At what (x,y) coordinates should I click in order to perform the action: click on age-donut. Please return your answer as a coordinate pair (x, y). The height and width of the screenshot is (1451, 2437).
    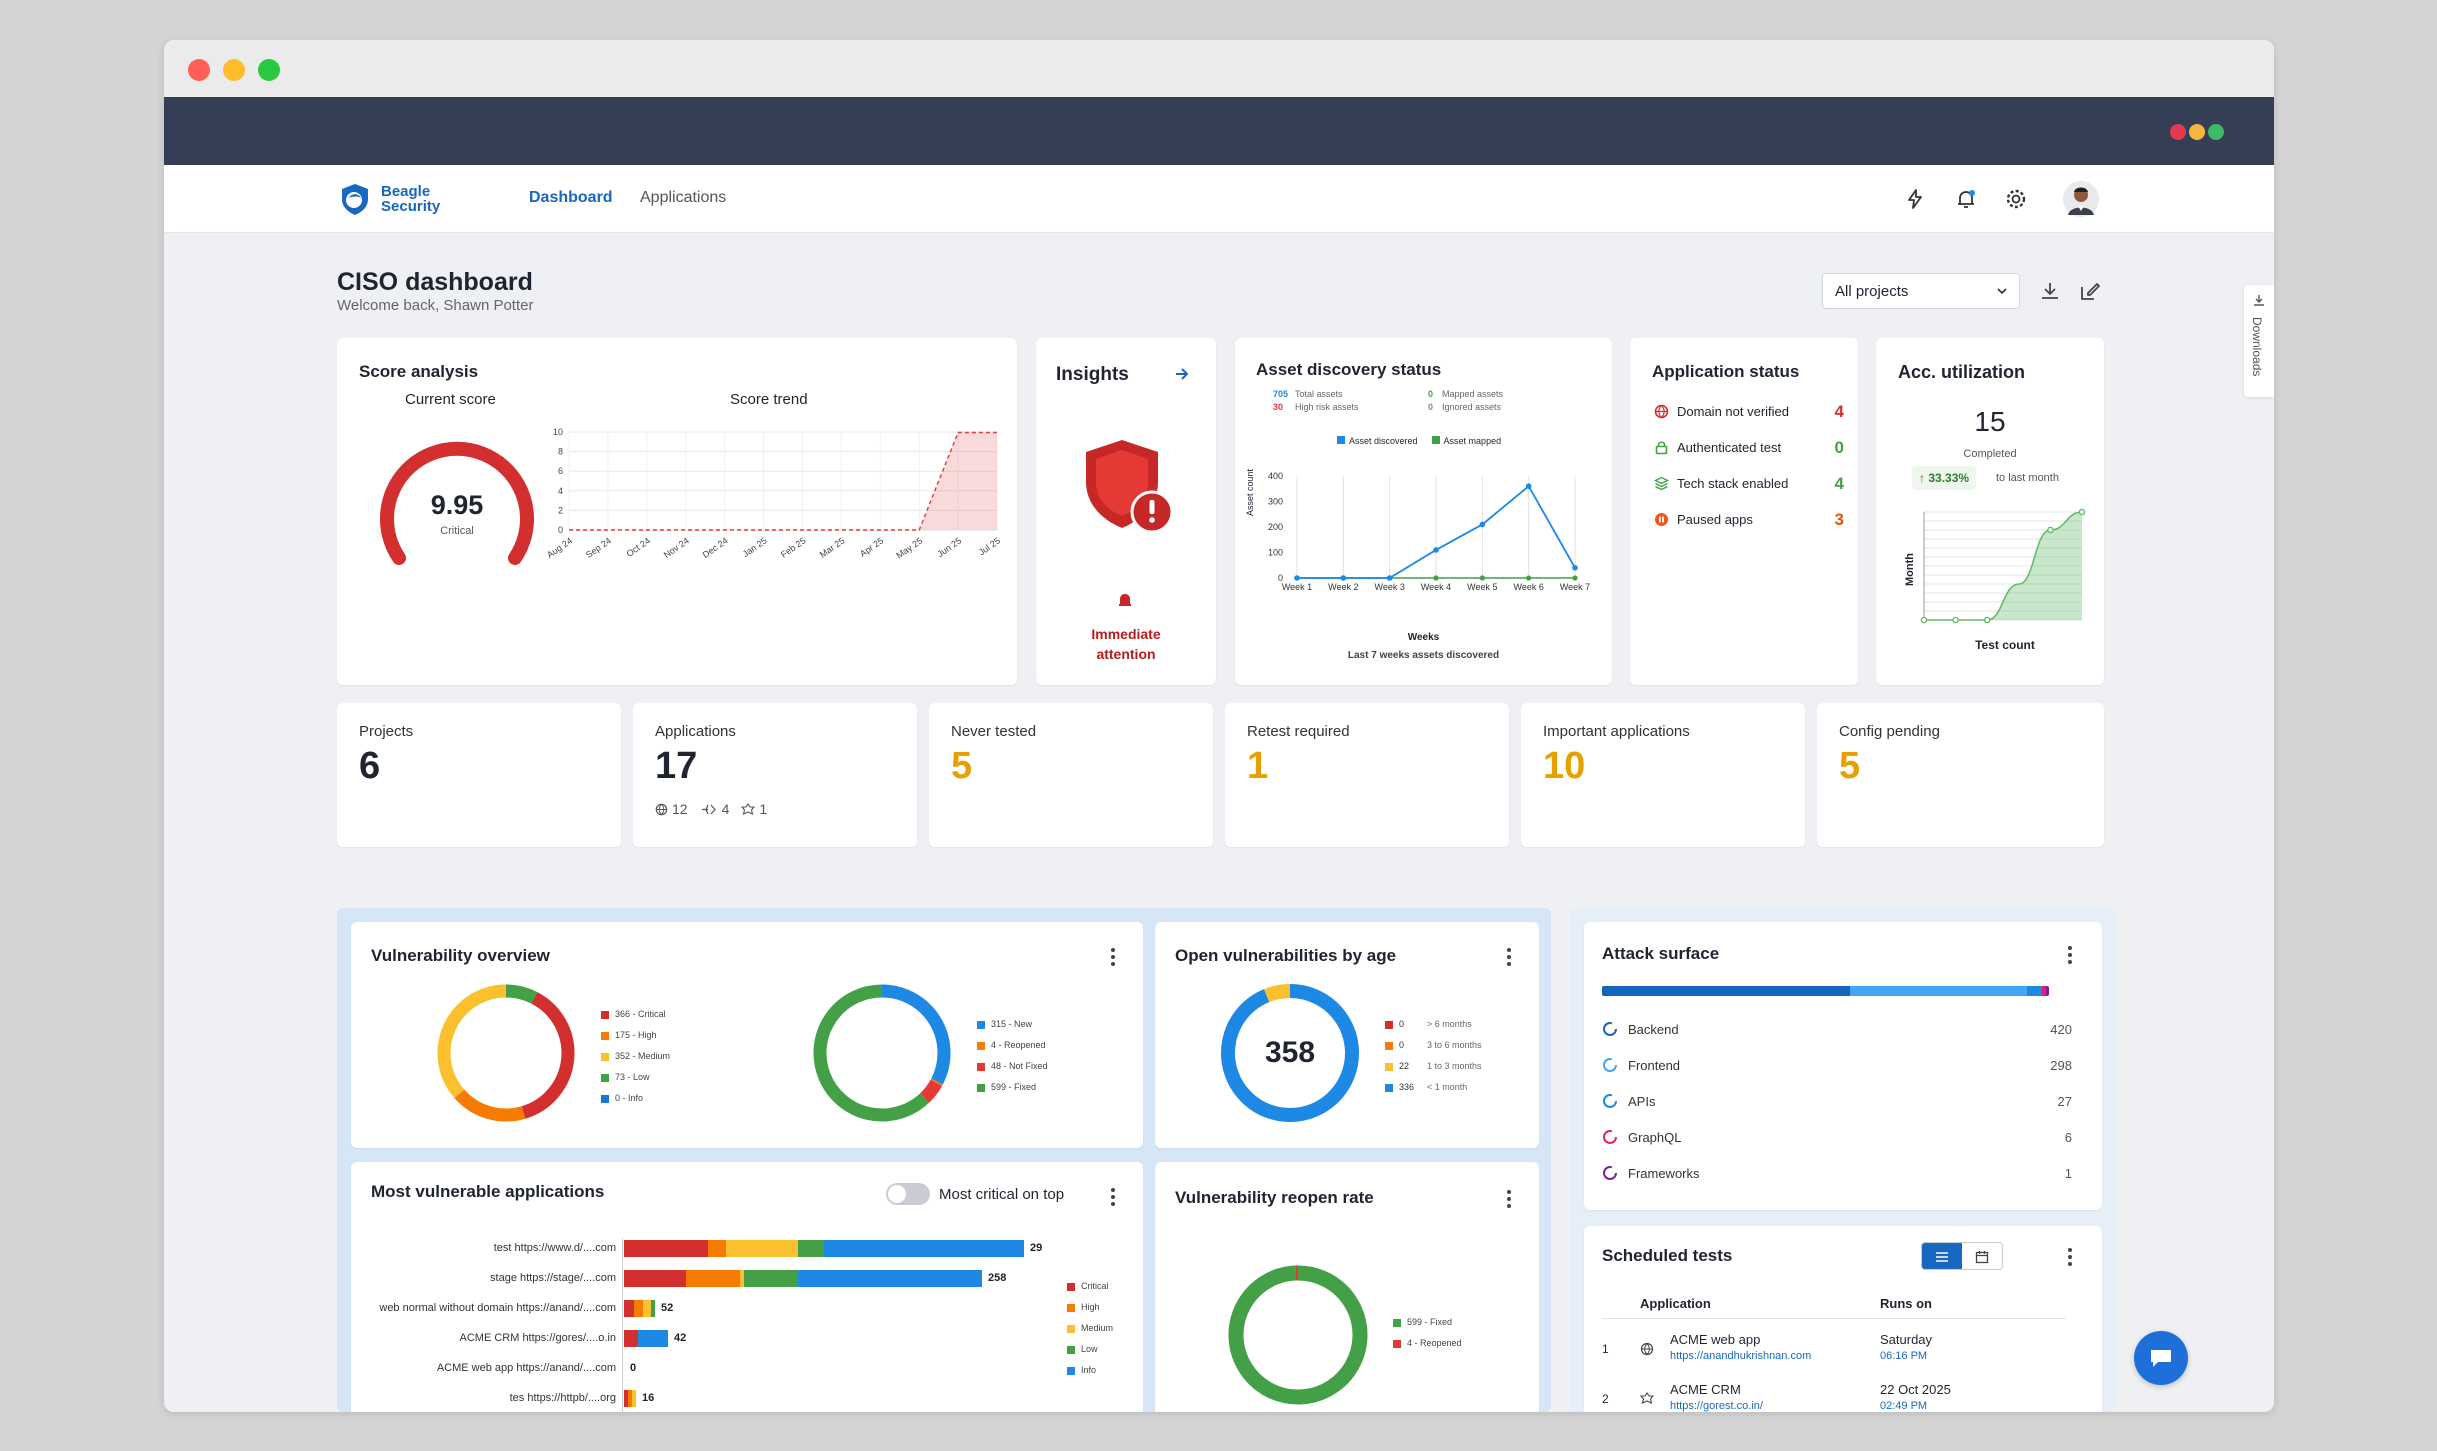
    Looking at the image, I should click on (1290, 1053).